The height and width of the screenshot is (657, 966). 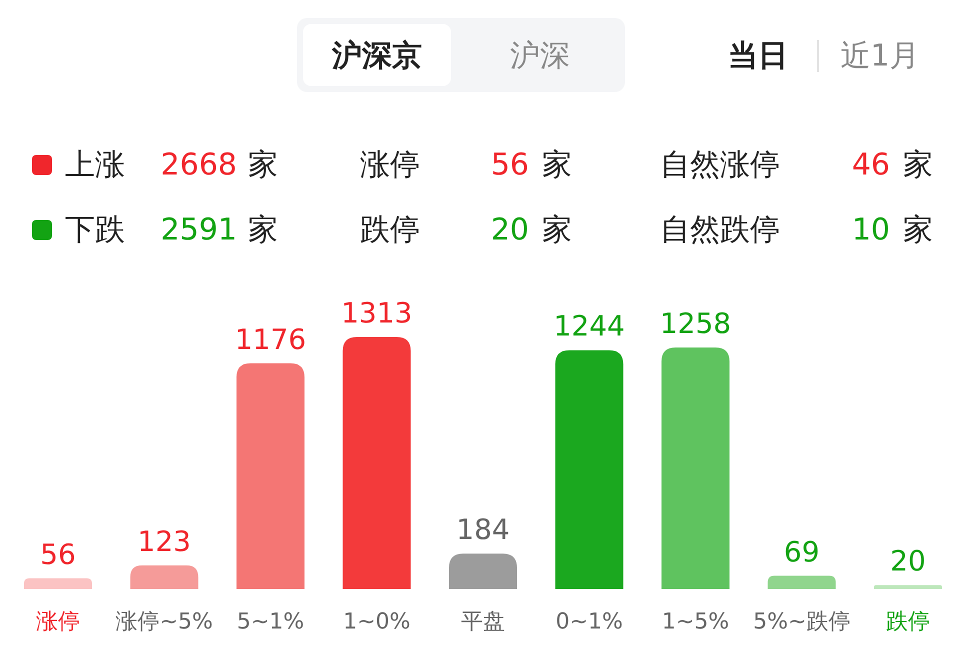 I want to click on annotation: 自然涨停, so click(x=720, y=165).